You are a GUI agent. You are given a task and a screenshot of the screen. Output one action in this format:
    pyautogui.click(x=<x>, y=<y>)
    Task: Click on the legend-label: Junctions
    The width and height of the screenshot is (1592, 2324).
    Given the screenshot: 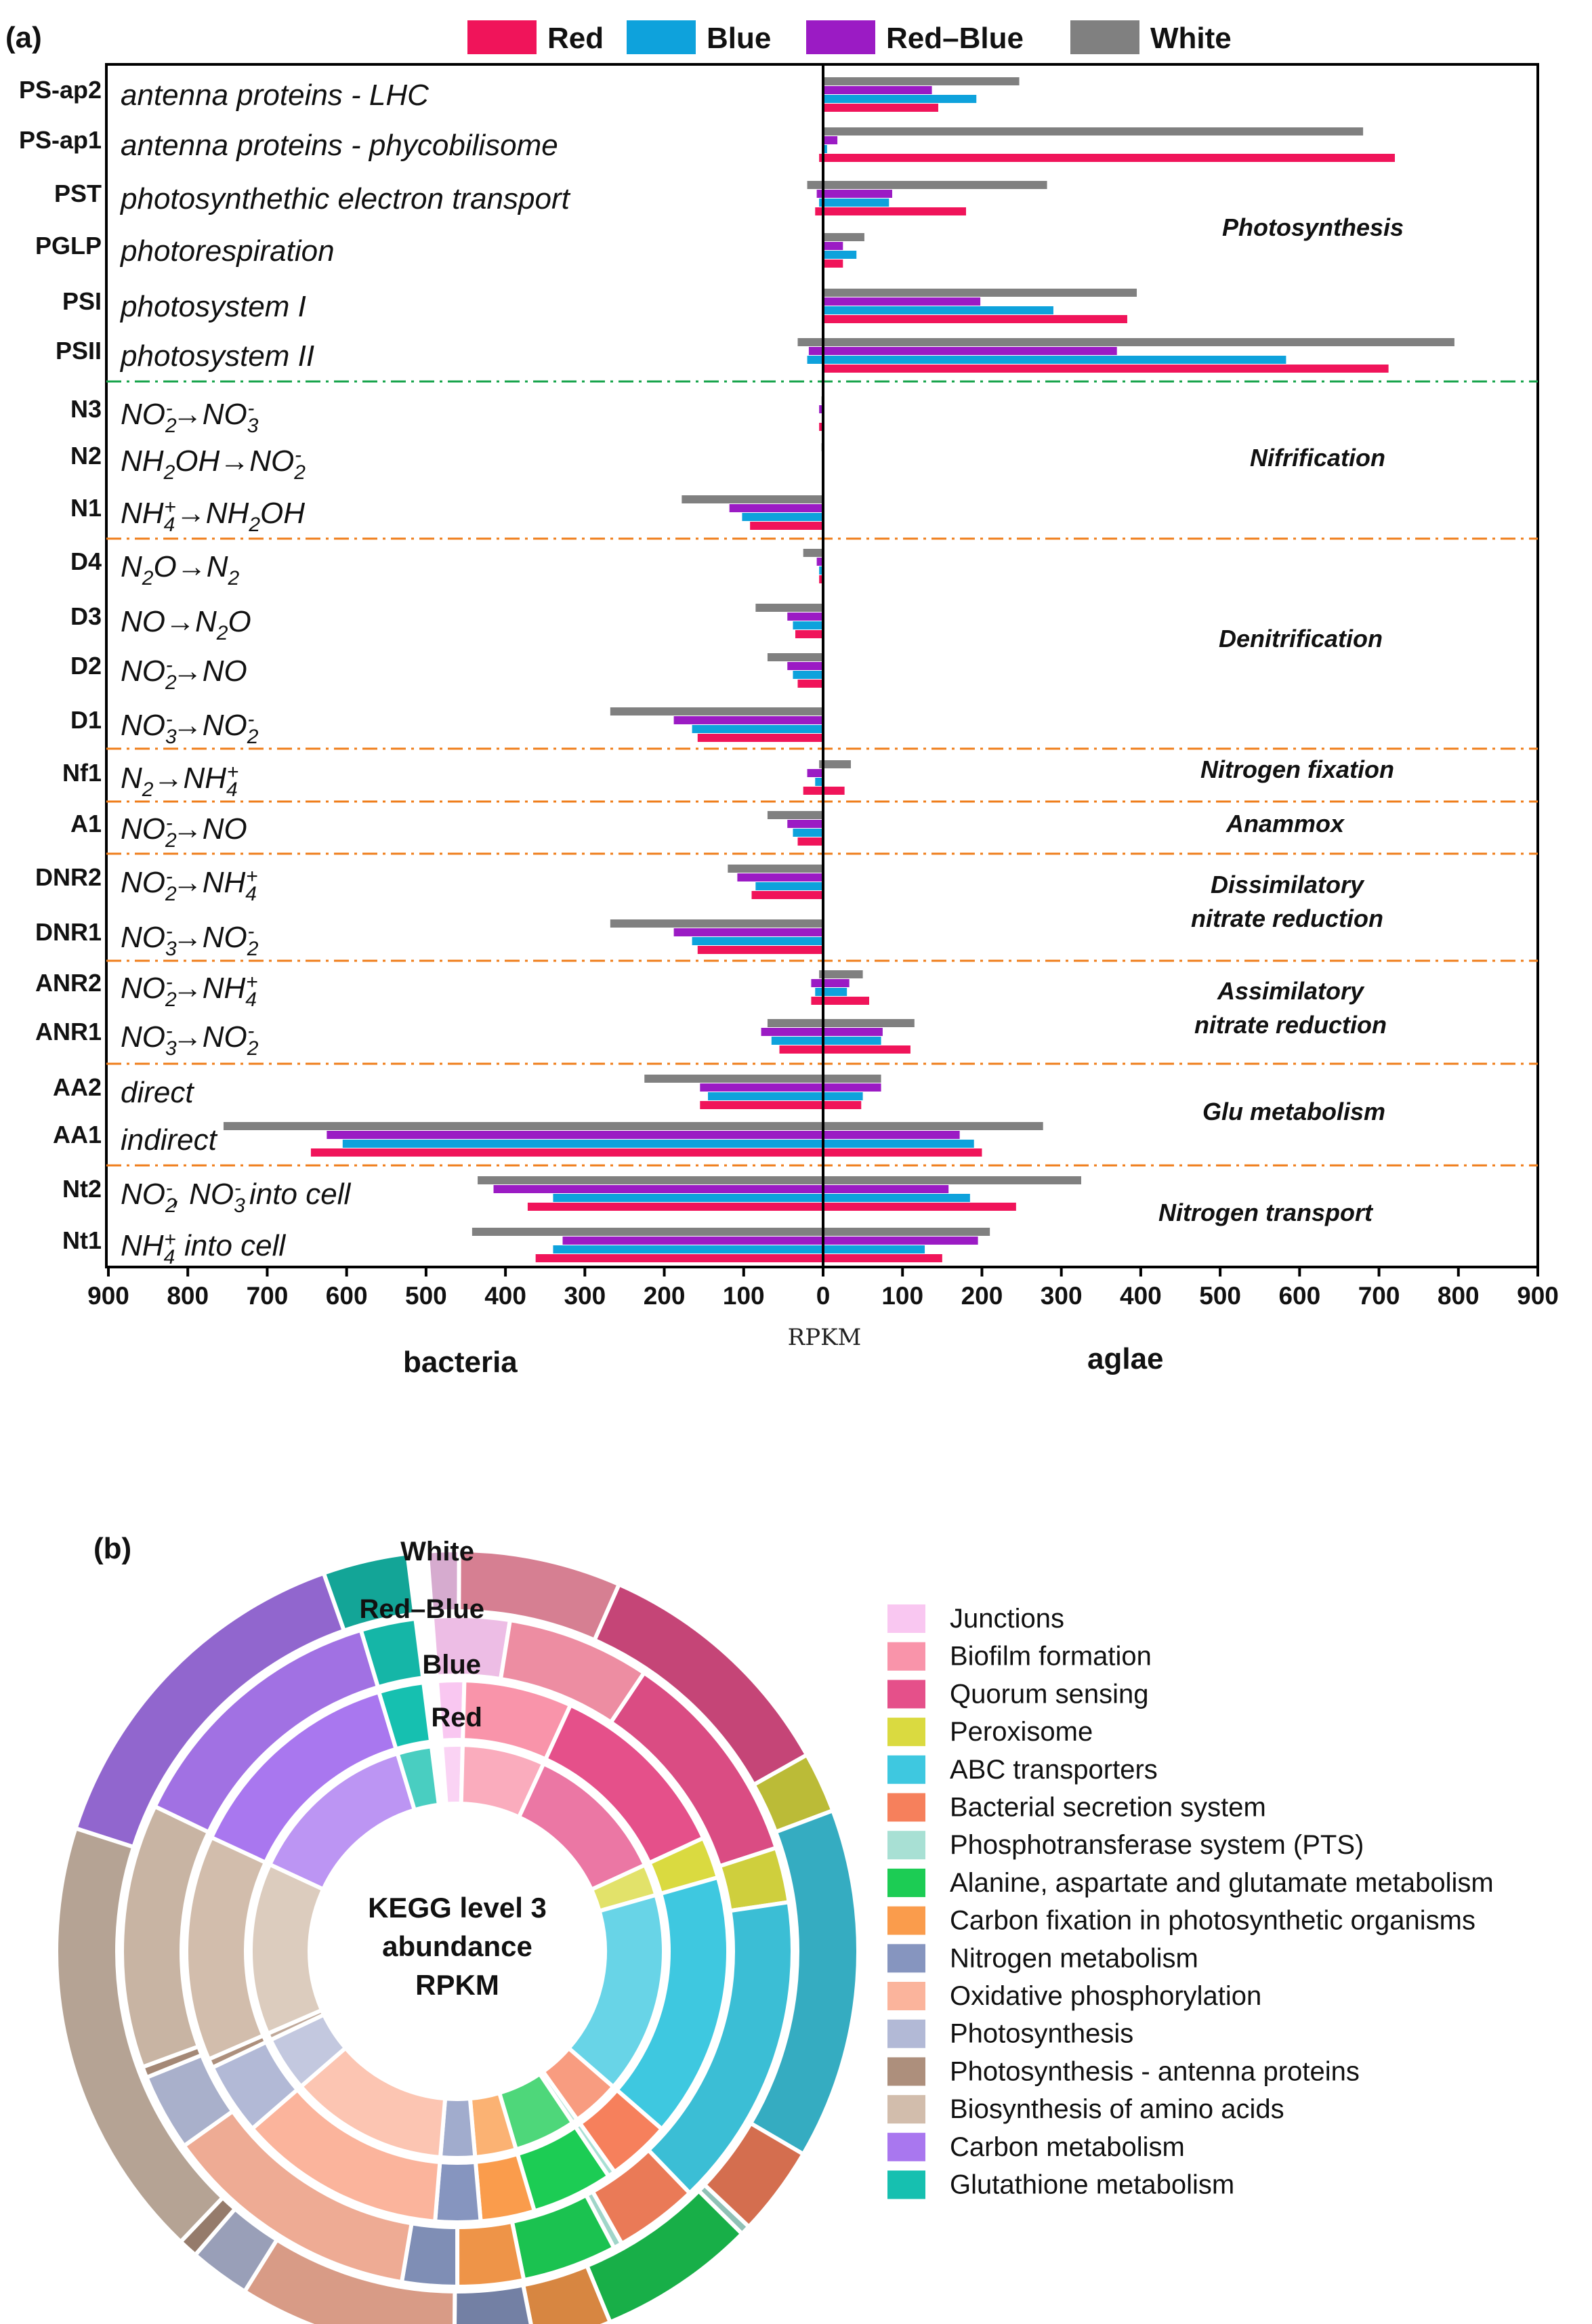 What is the action you would take?
    pyautogui.click(x=1007, y=1619)
    